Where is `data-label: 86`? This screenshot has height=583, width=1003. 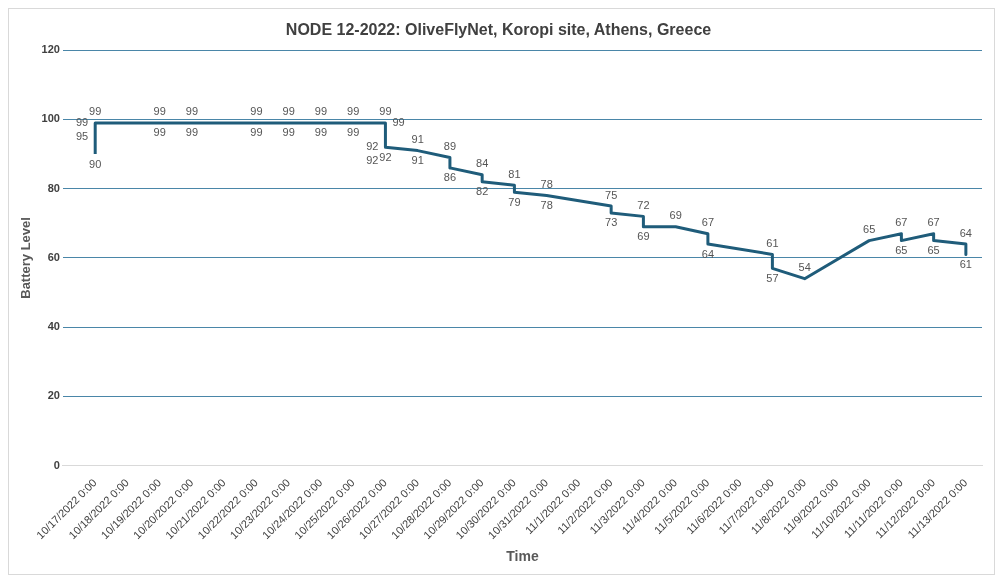 data-label: 86 is located at coordinates (450, 177).